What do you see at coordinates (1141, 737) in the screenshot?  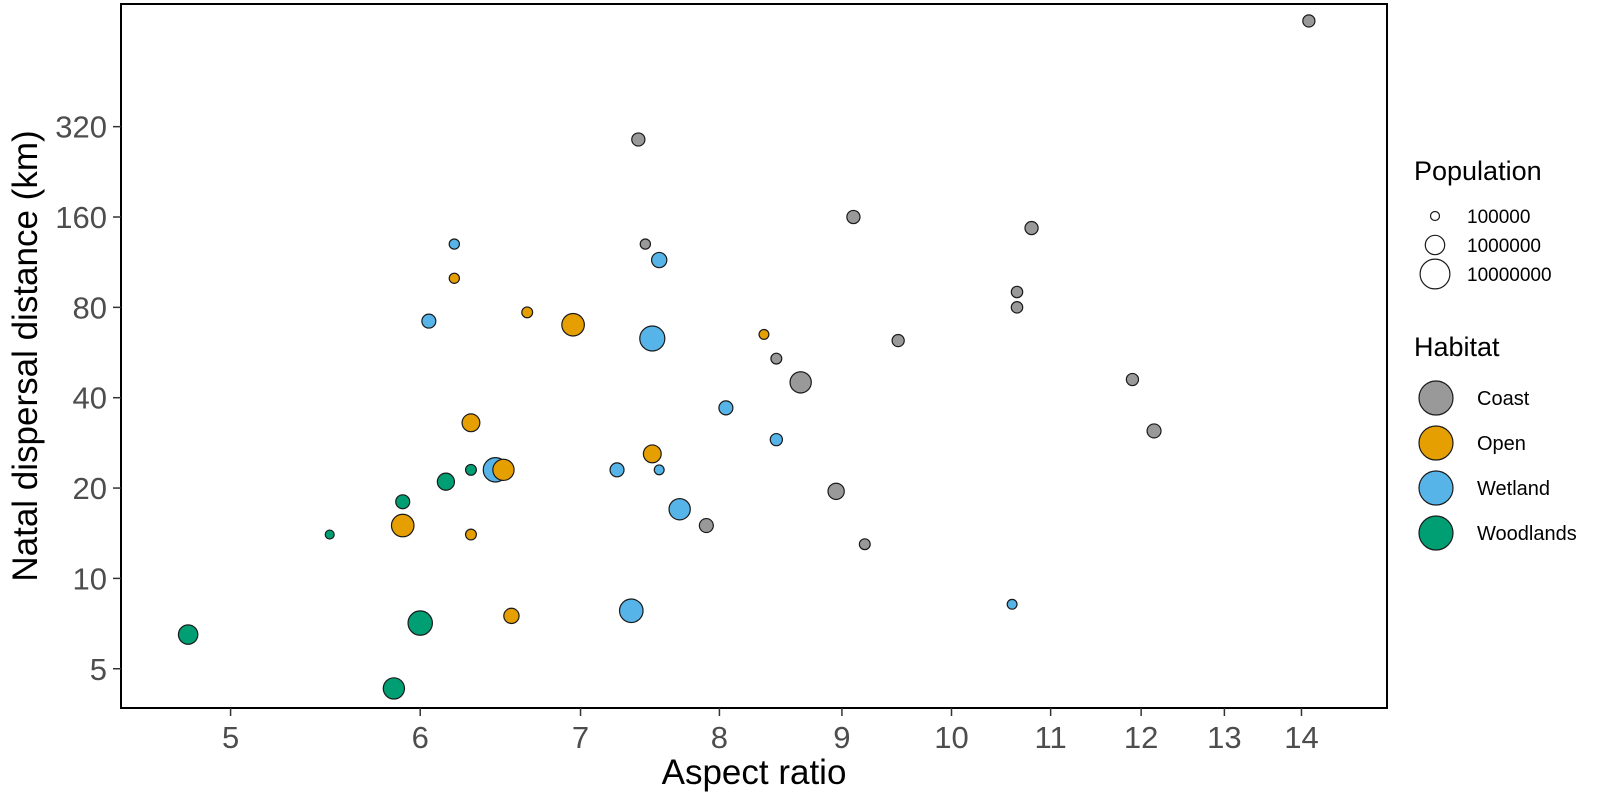 I see `x-tick-label: 12` at bounding box center [1141, 737].